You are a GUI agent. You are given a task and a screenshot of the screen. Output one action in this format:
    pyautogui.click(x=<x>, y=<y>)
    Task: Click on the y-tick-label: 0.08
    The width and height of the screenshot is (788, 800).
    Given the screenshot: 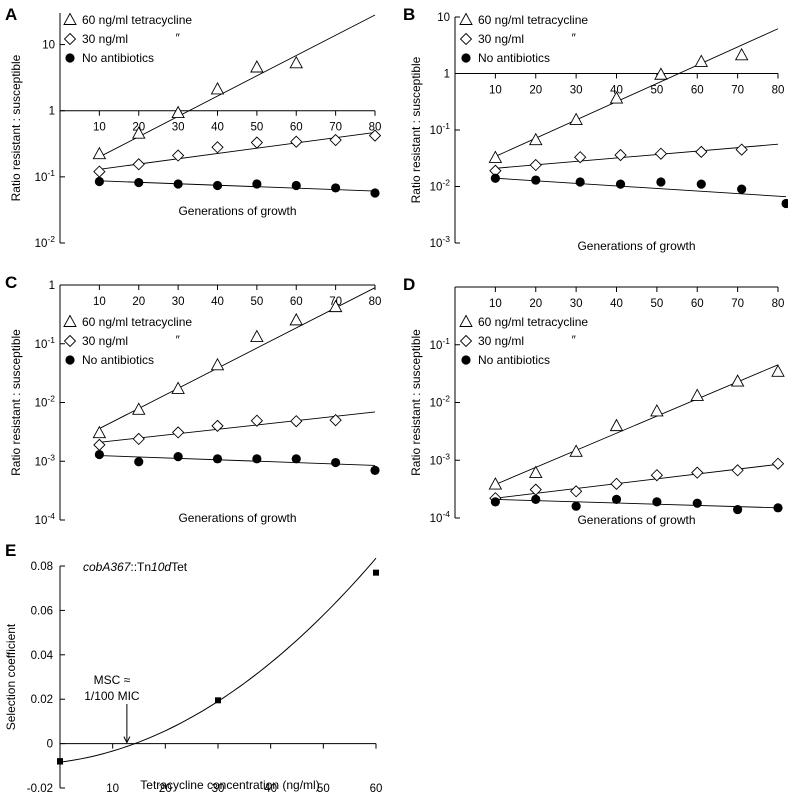 What is the action you would take?
    pyautogui.click(x=42, y=567)
    